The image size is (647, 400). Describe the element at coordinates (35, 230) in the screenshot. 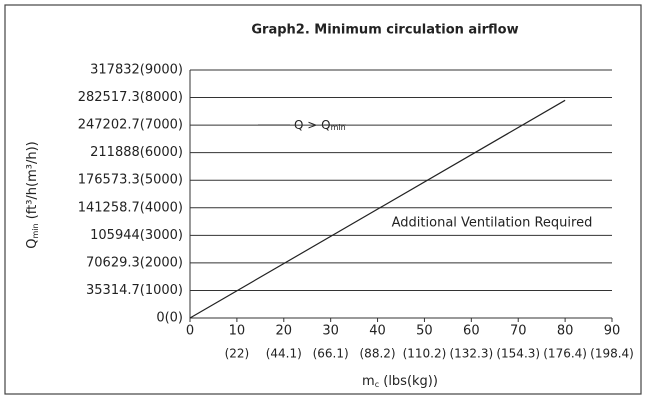

I see `y-label-sub: min` at that location.